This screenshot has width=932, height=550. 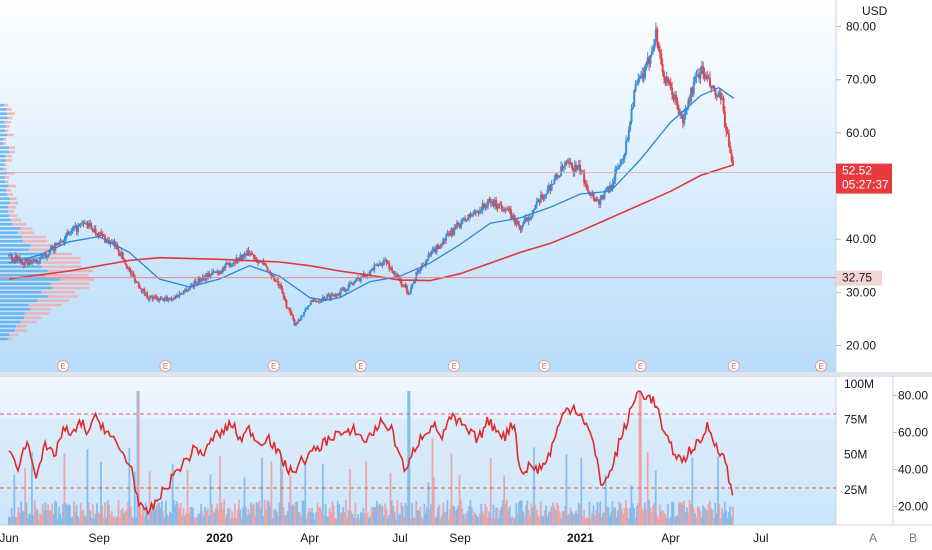 What do you see at coordinates (873, 538) in the screenshot?
I see `auto-scale-button: A` at bounding box center [873, 538].